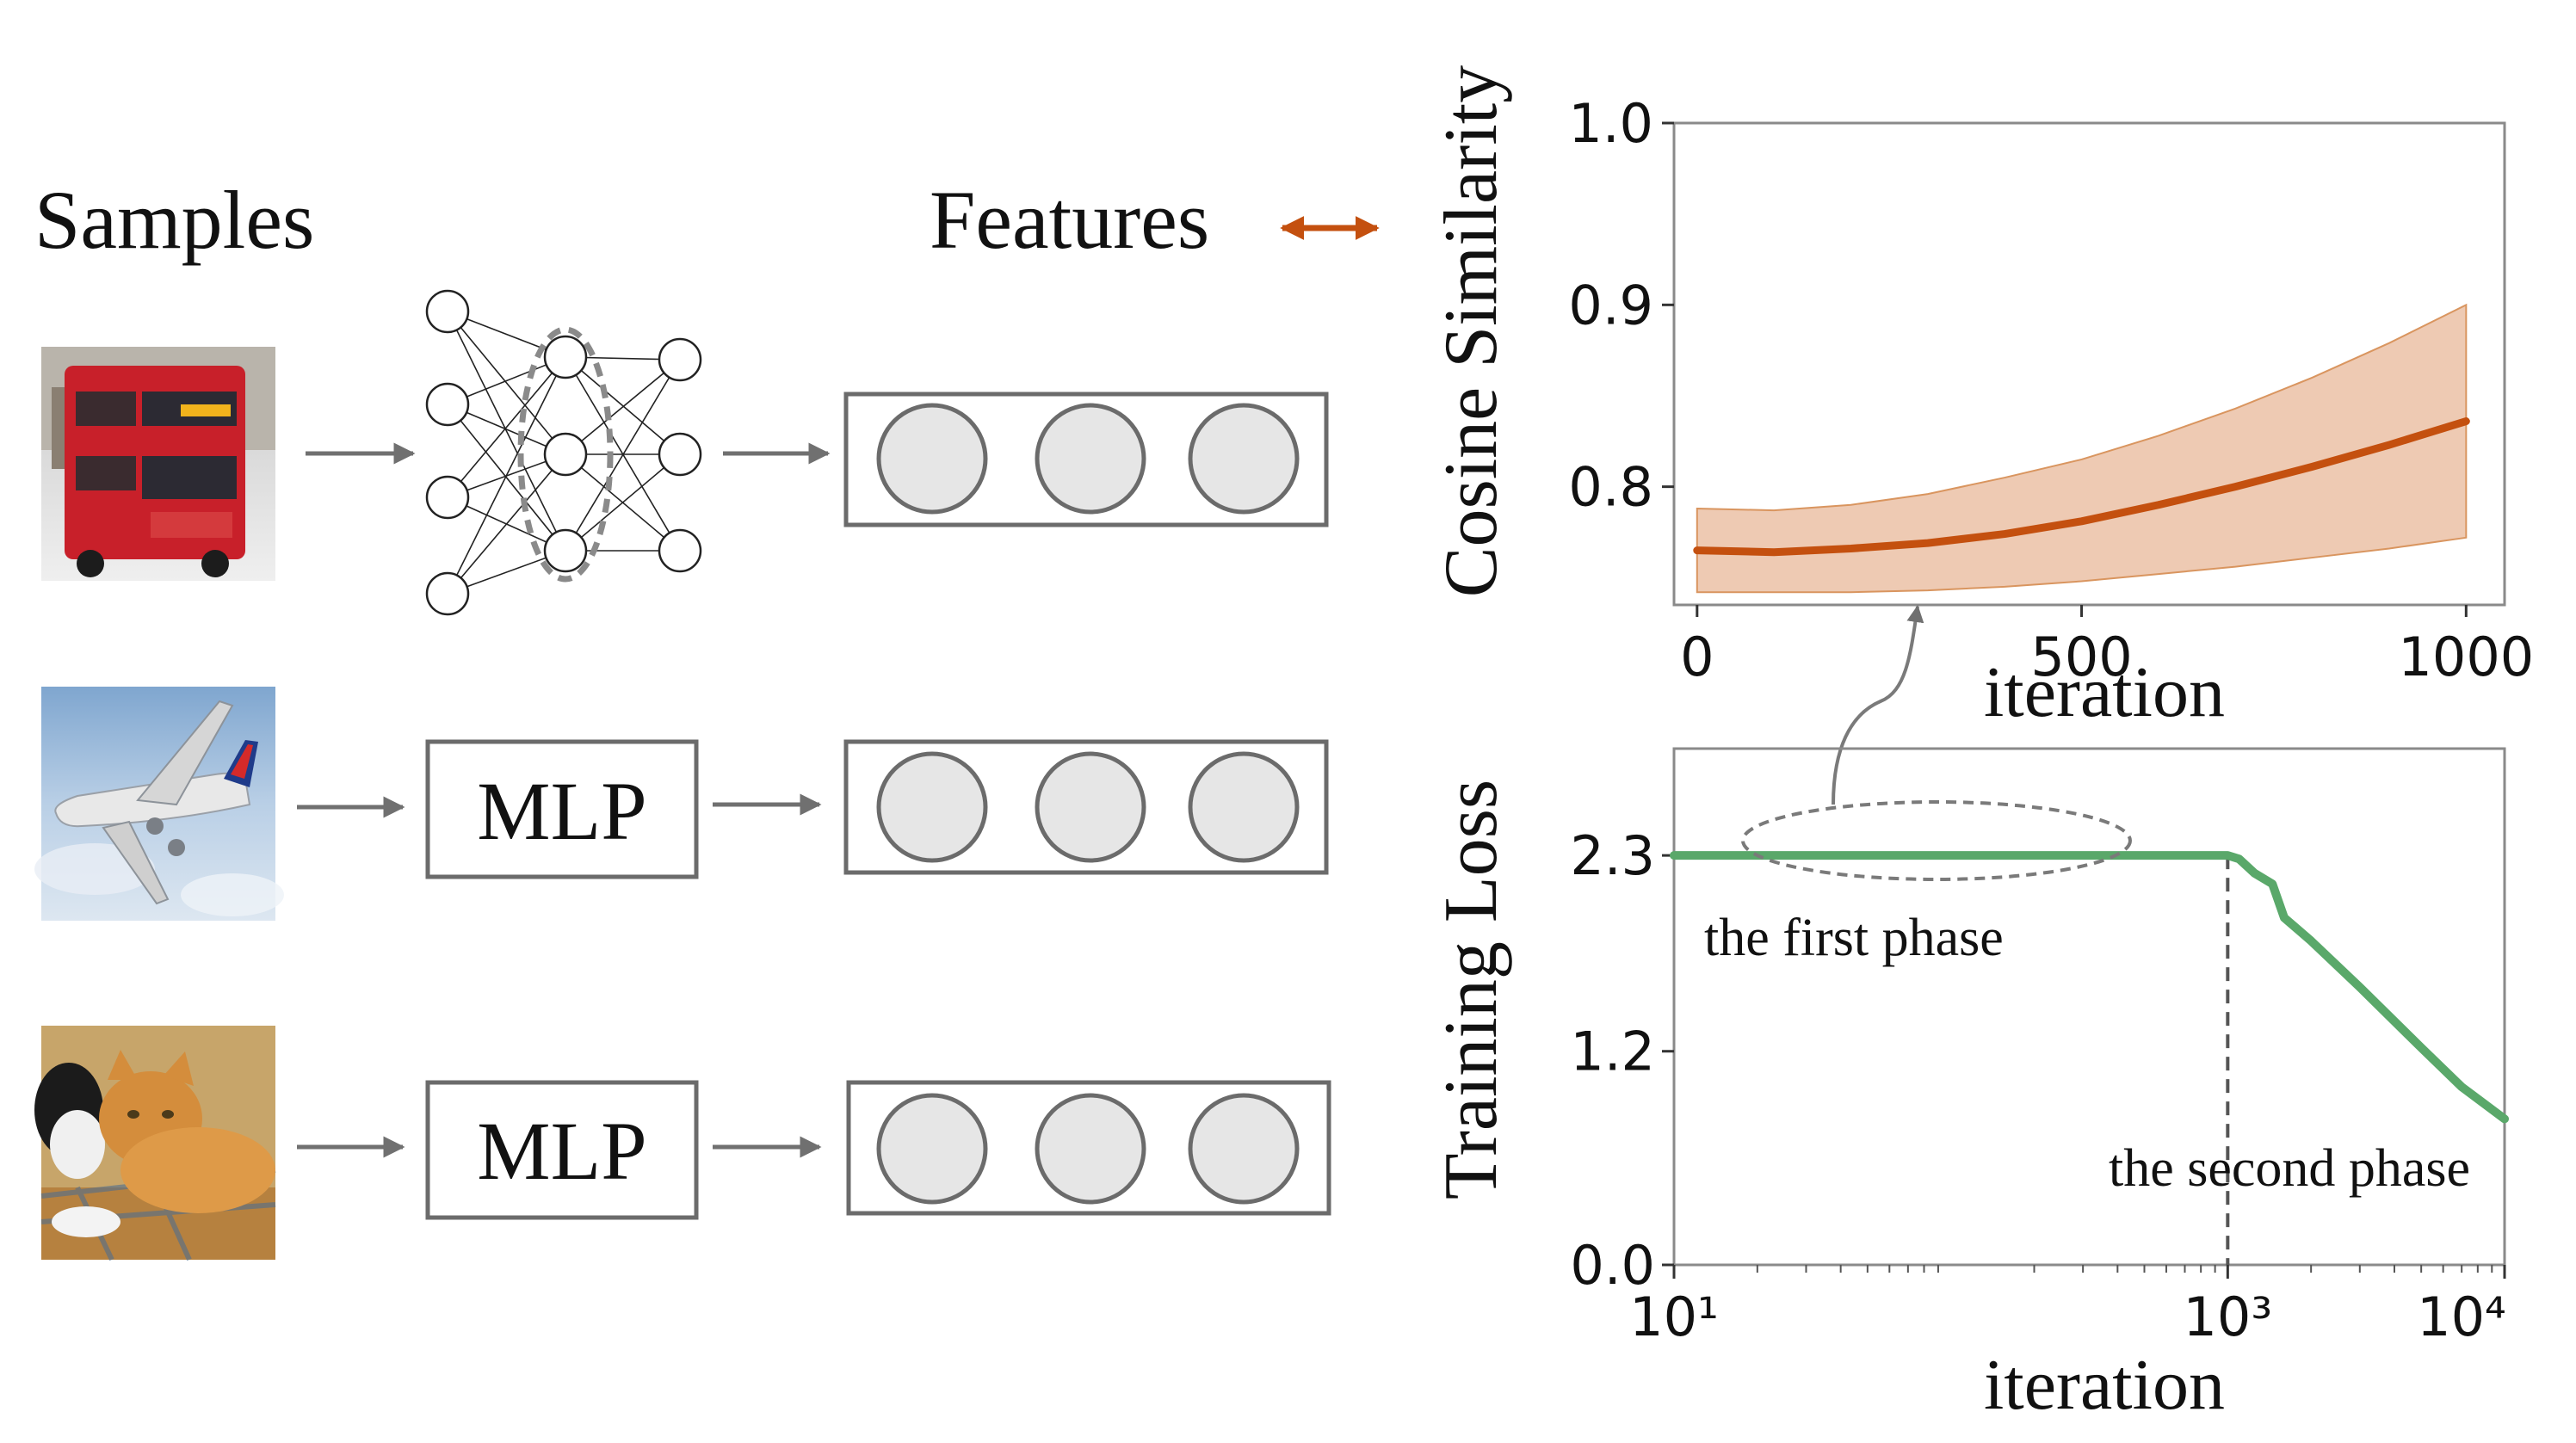 This screenshot has height=1443, width=2576. What do you see at coordinates (2081, 487) in the screenshot?
I see `cosine-mean-line` at bounding box center [2081, 487].